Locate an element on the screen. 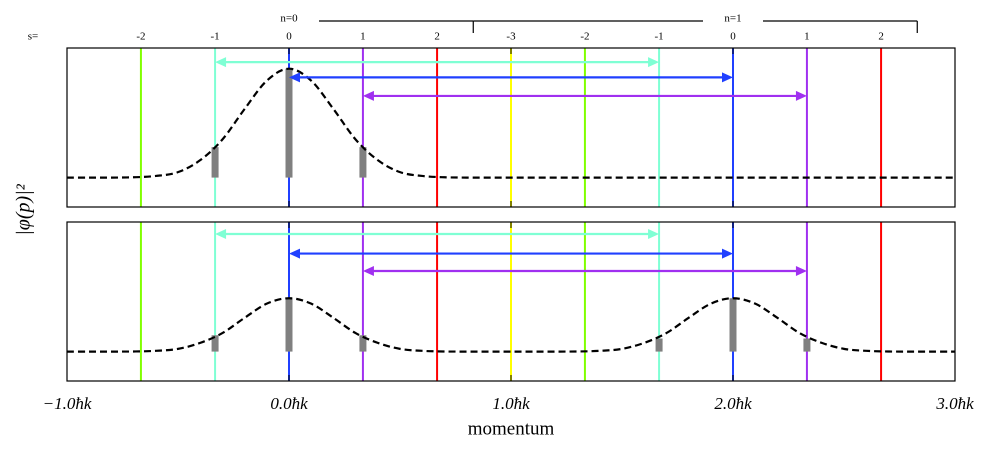  group-label: n=1 is located at coordinates (732, 19).